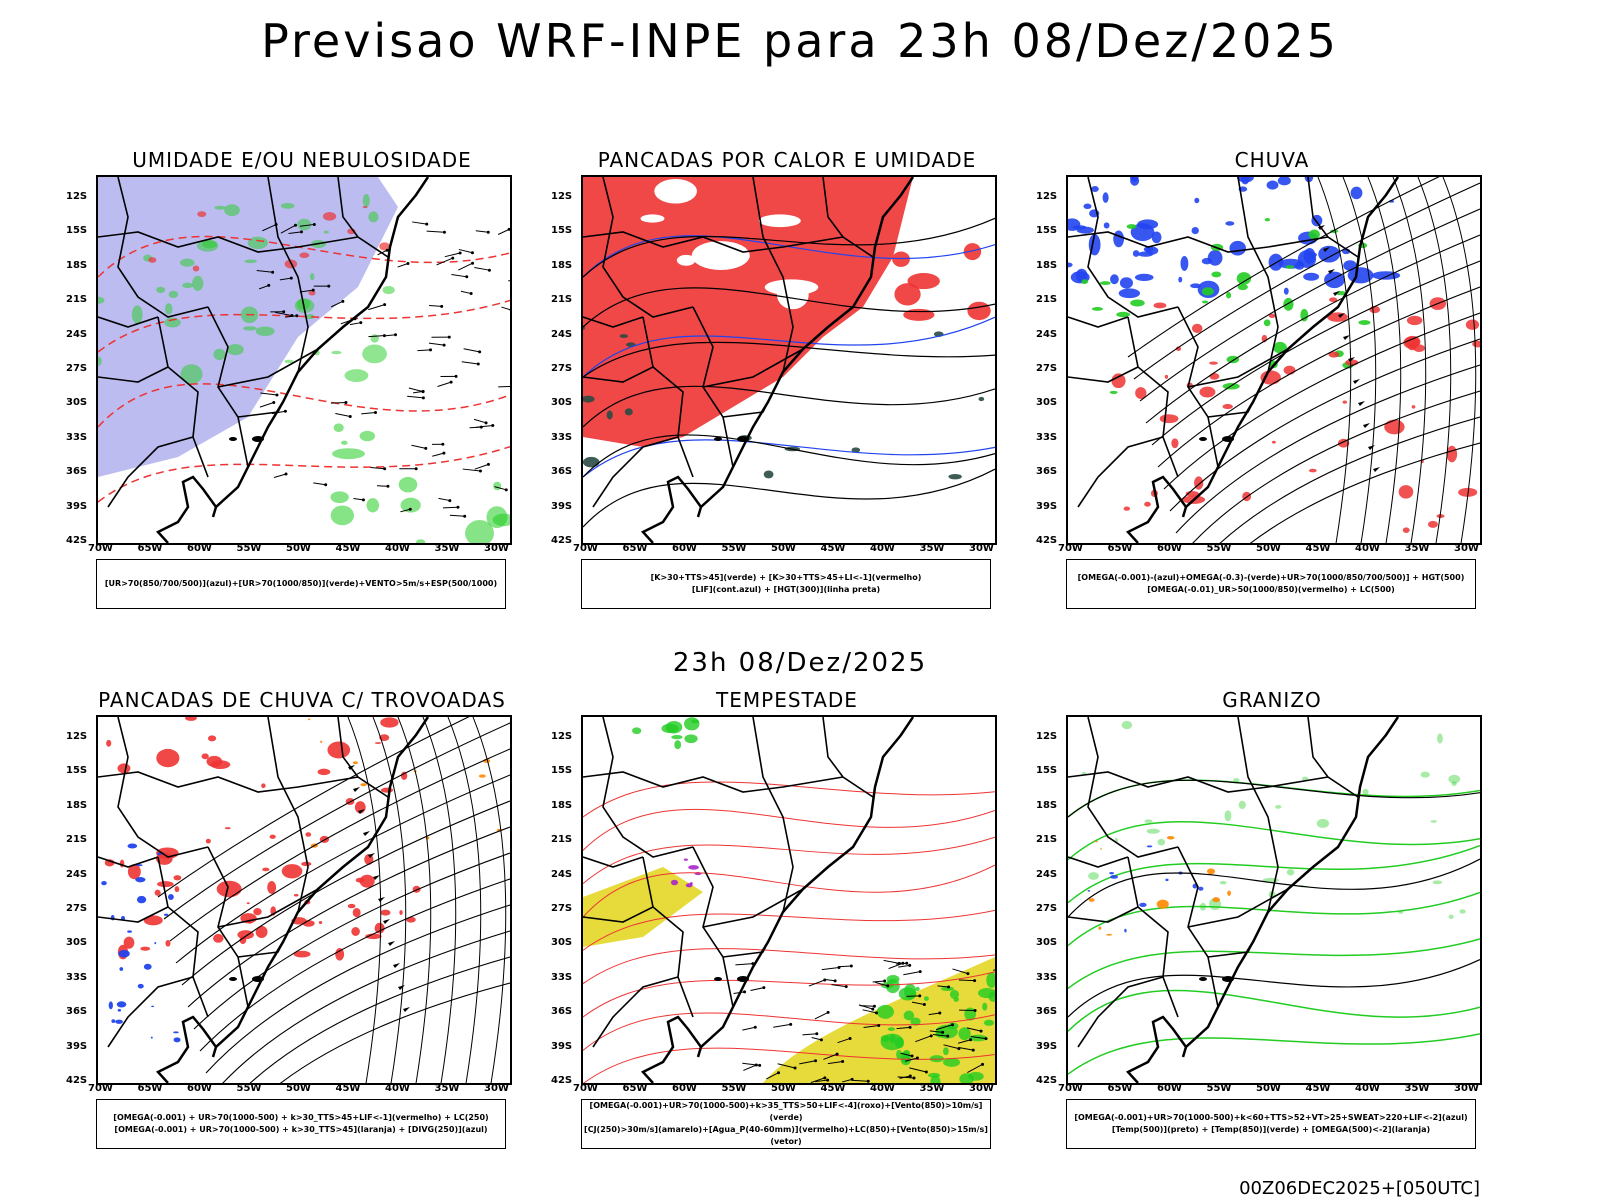 This screenshot has height=1200, width=1600. Describe the element at coordinates (800, 41) in the screenshot. I see `page-title: Previsao WRF-INPE para 23h 08/Dez/2025` at that location.